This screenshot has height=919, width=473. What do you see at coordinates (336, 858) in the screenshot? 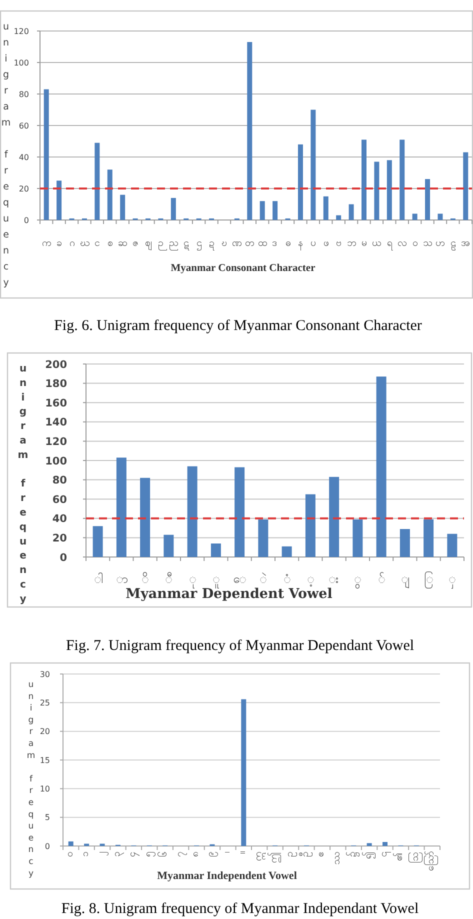
I see `x-tick-label: ဿ` at bounding box center [336, 858].